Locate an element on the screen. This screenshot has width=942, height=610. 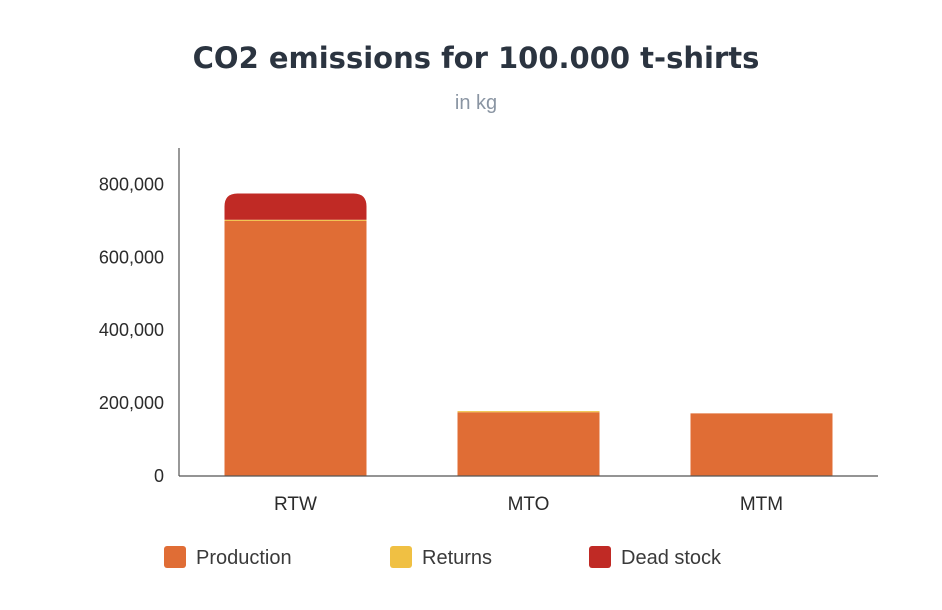
chart-title: CO2 emissions for 100.000 t-shirts is located at coordinates (476, 58).